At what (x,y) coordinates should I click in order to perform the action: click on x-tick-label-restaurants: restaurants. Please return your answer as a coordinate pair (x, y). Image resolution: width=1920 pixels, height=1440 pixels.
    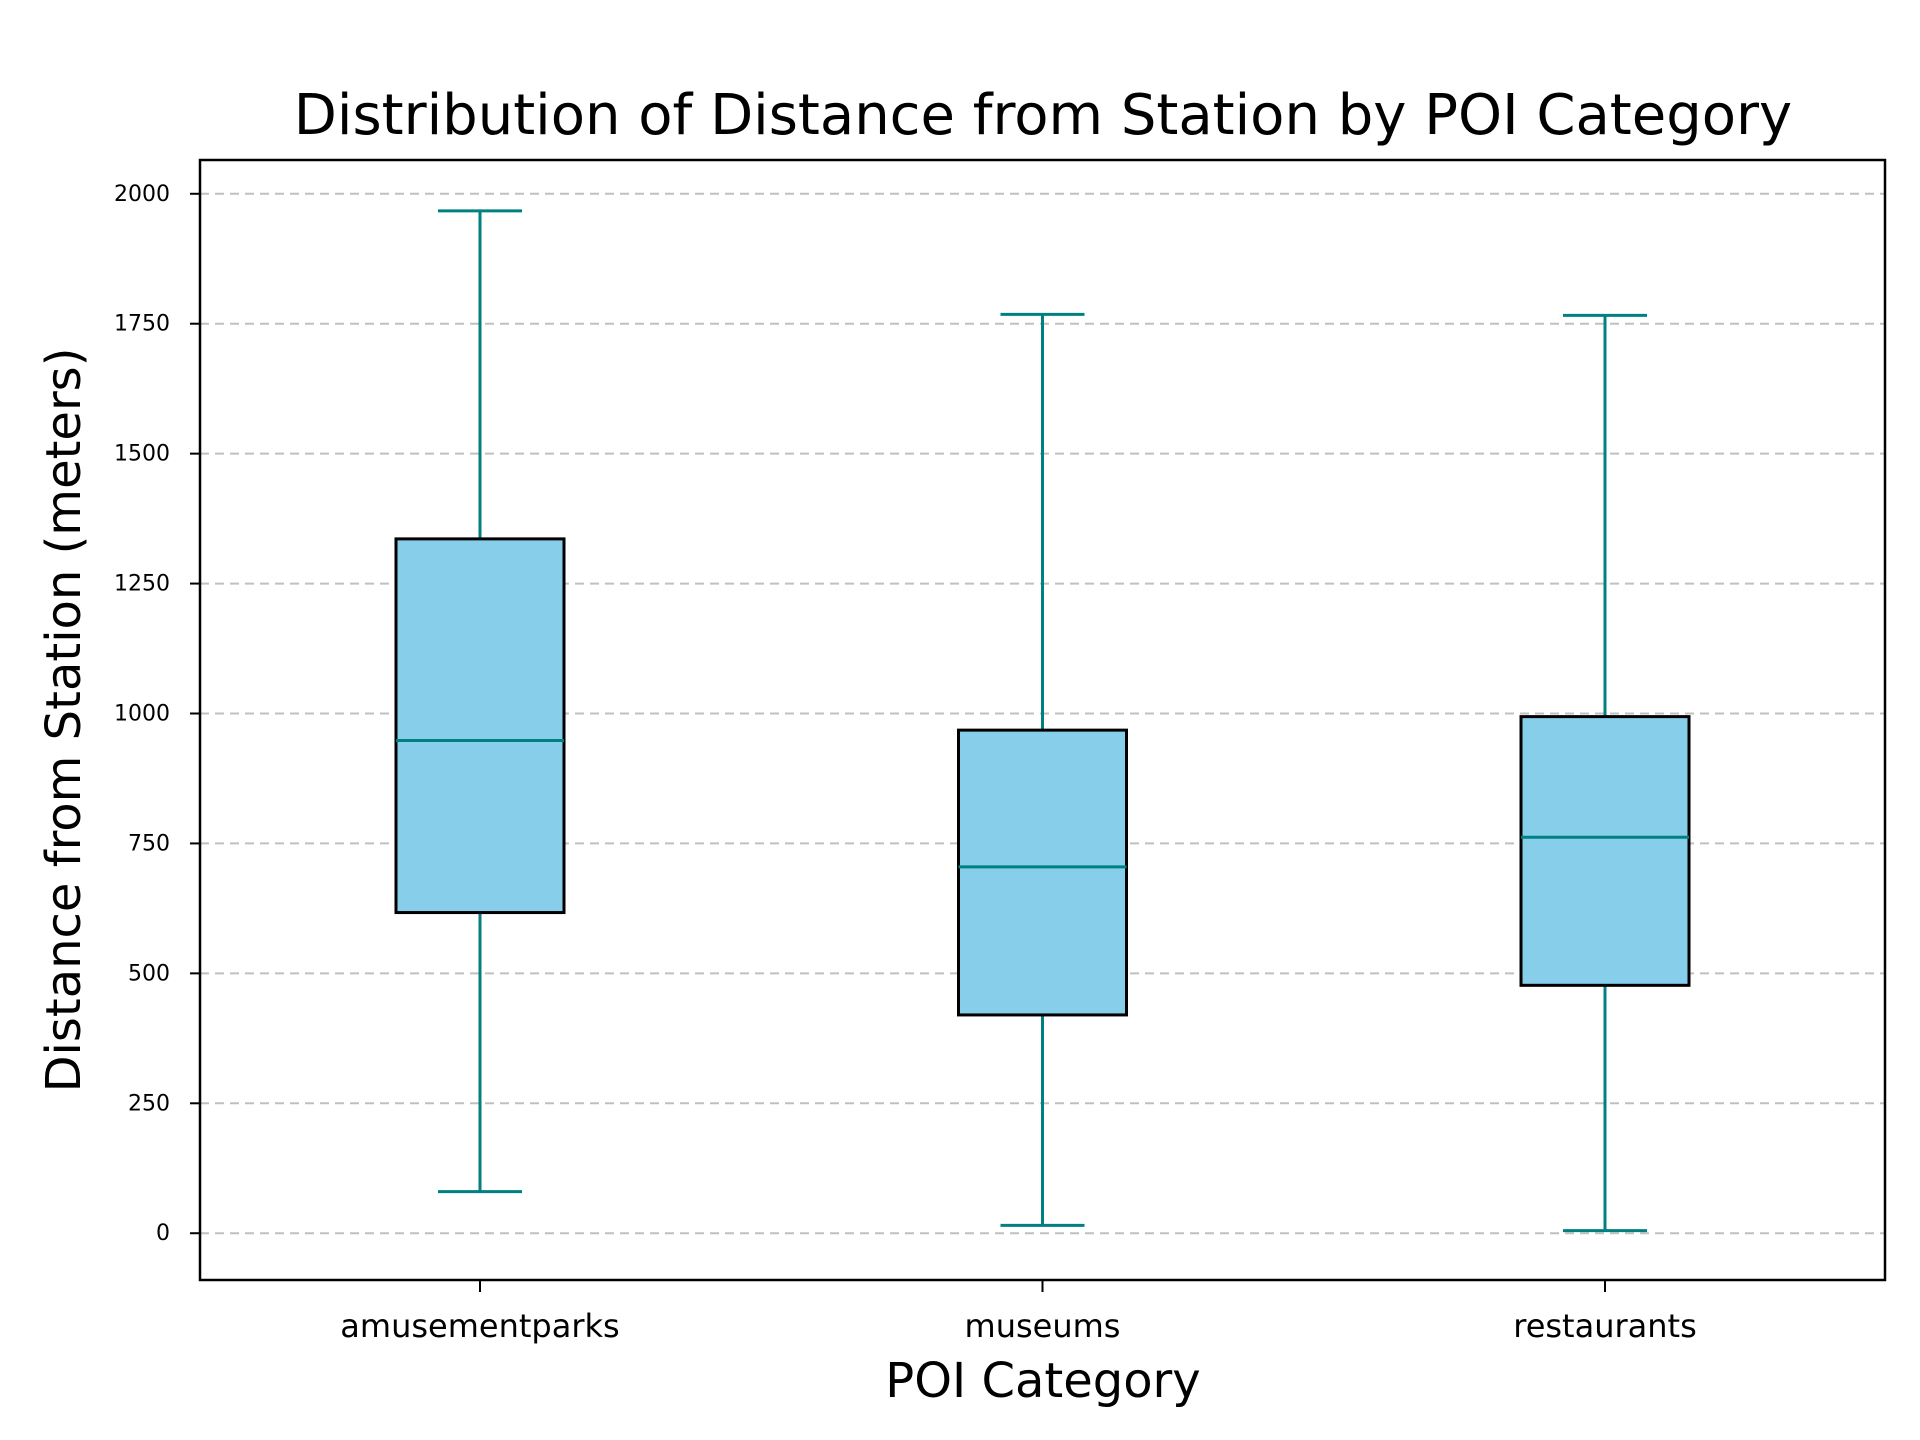
    Looking at the image, I should click on (1605, 1326).